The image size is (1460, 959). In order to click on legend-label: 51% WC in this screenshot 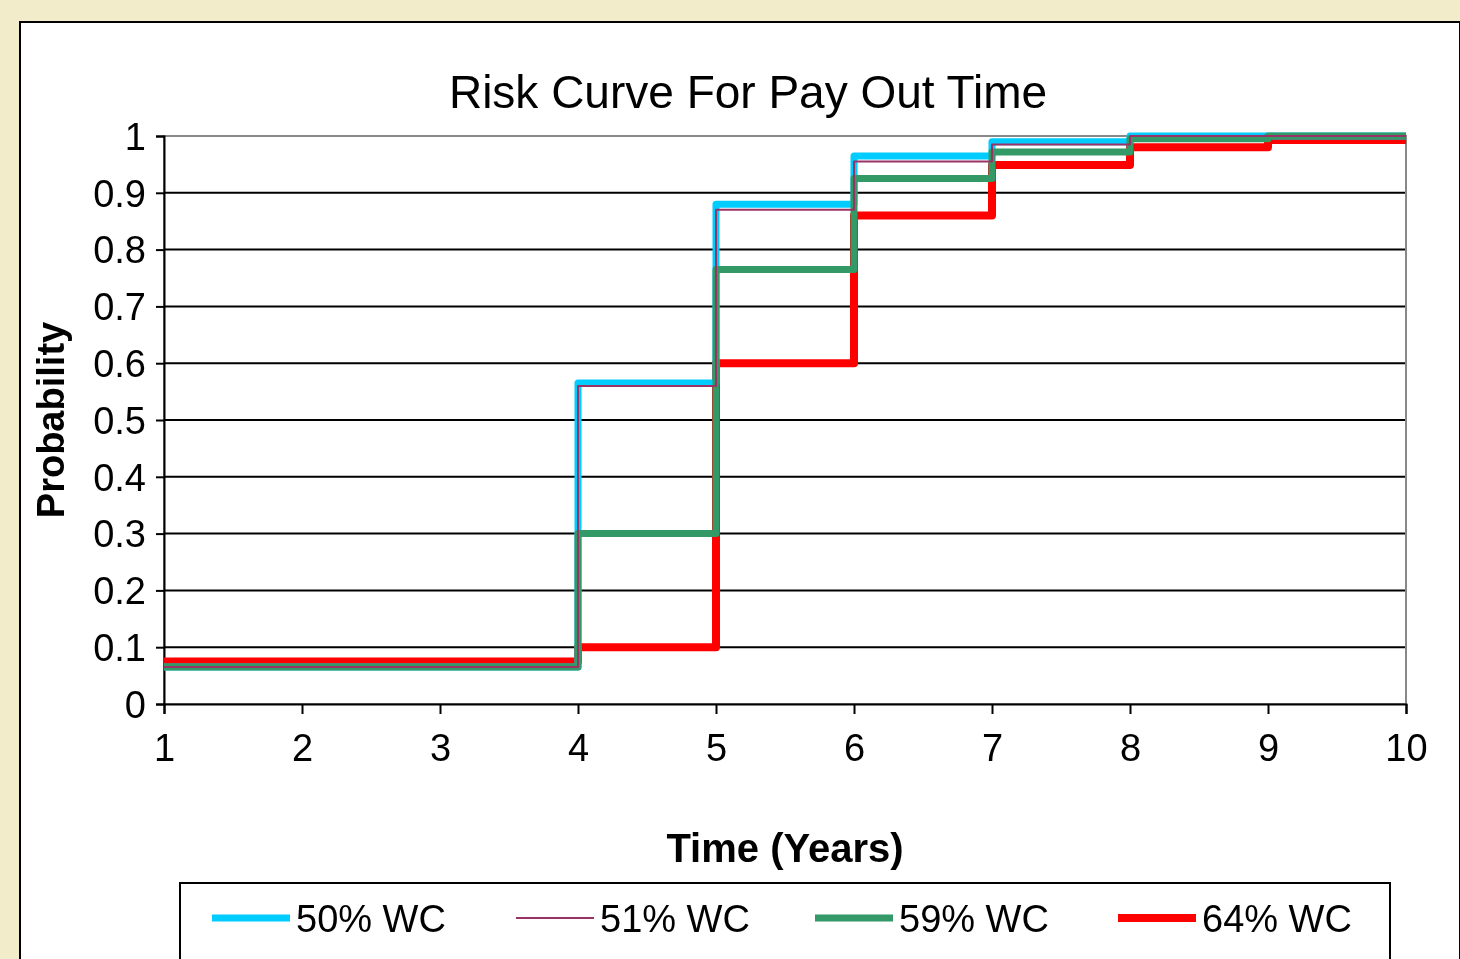, I will do `click(675, 919)`.